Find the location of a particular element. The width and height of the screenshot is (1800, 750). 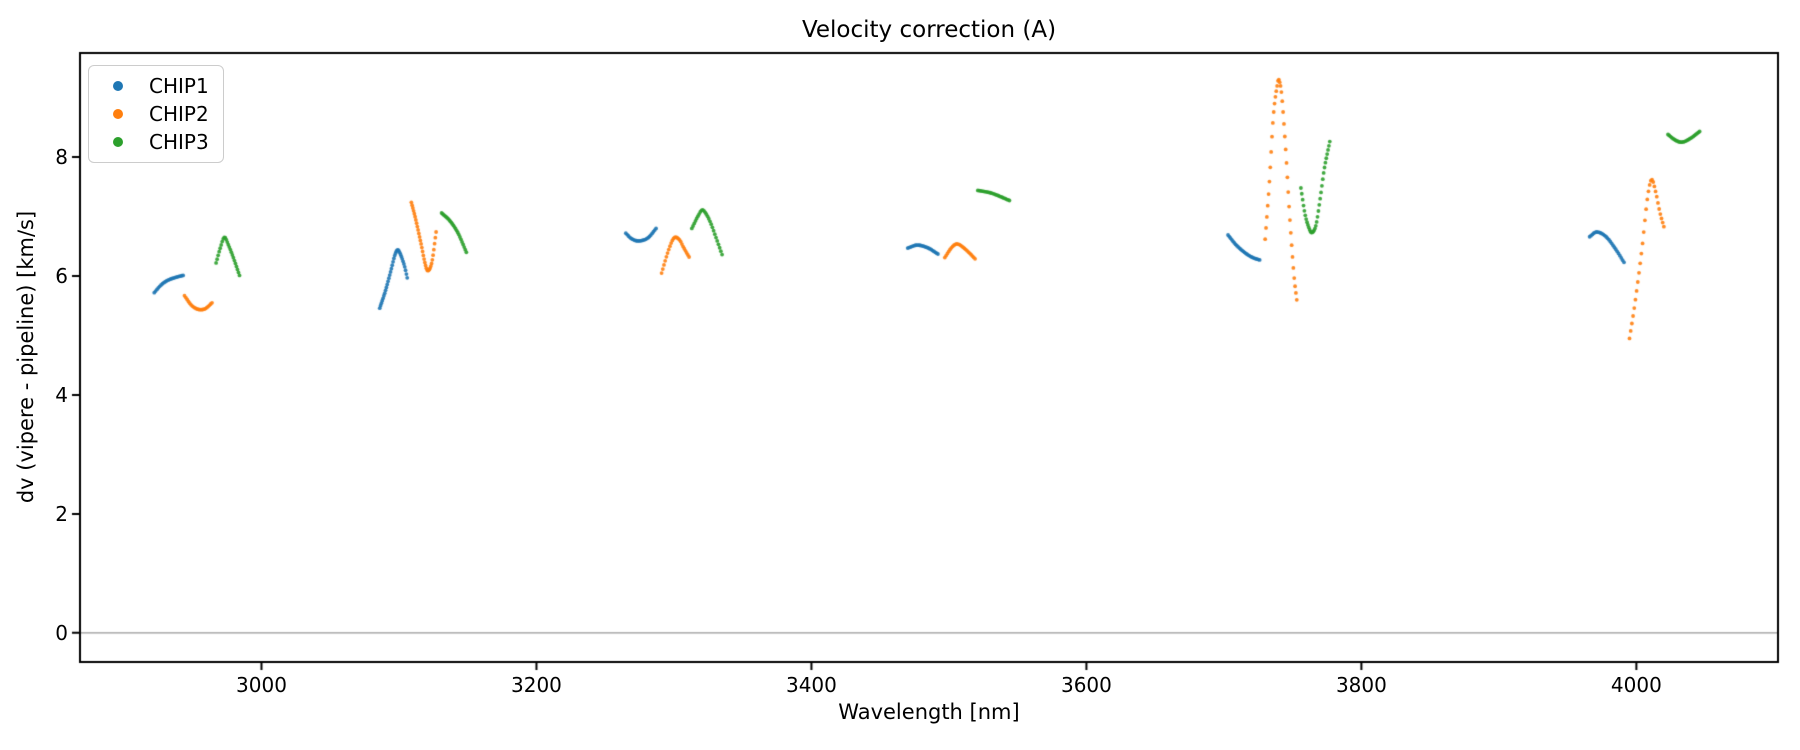

y-tick-label: 4 is located at coordinates (61, 394).